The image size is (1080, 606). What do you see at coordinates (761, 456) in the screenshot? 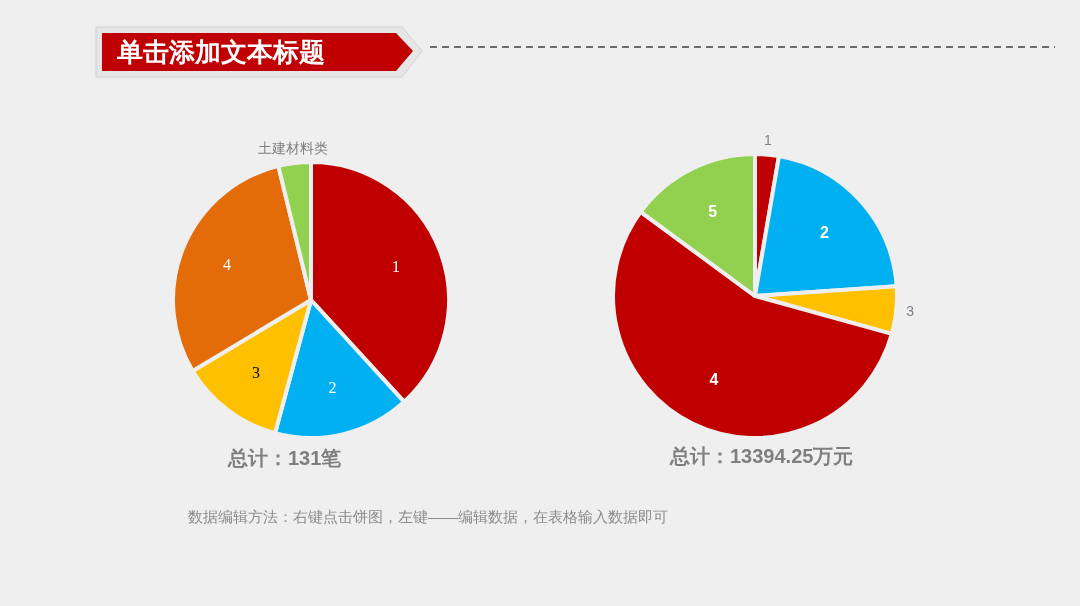
I see `text: 总计：13394.25万元` at bounding box center [761, 456].